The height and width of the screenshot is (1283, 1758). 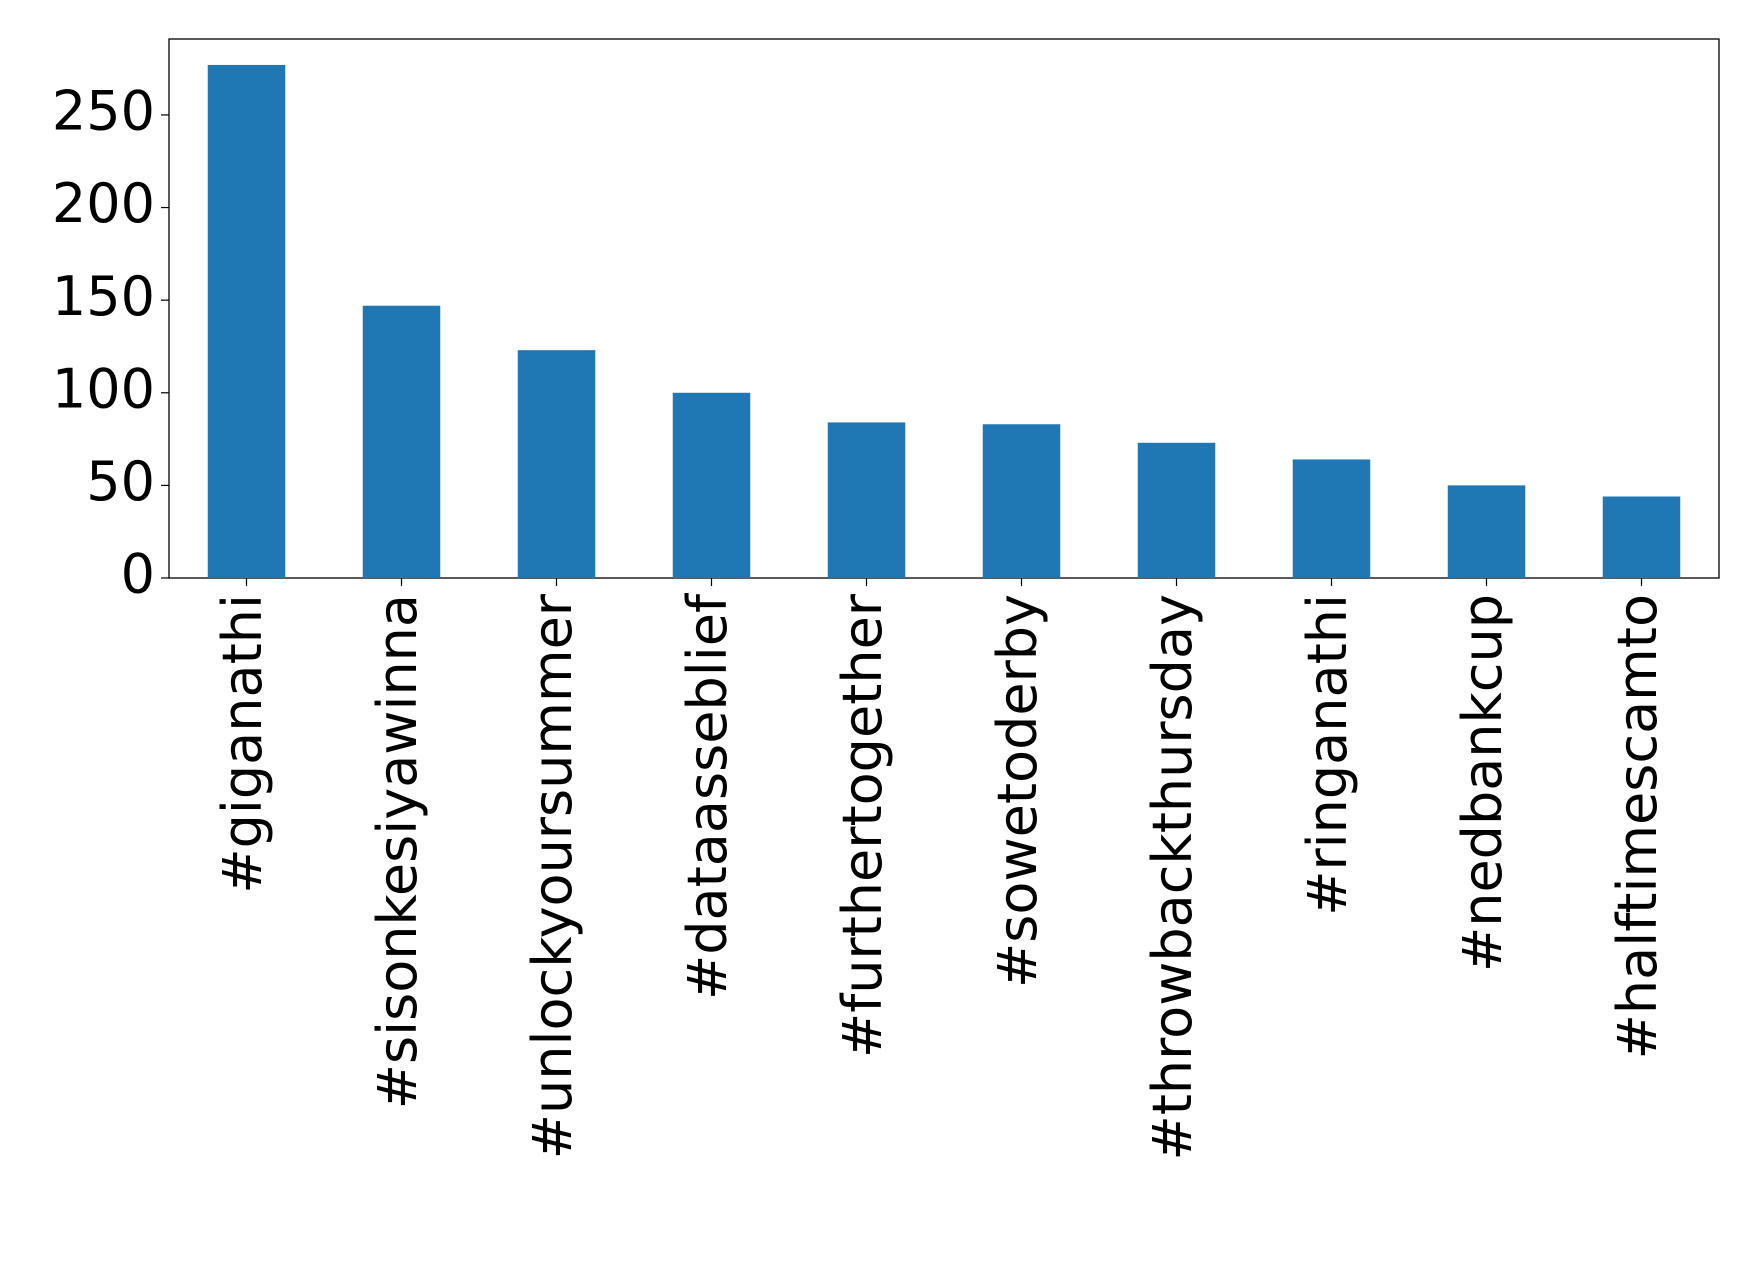 I want to click on x-tick-label: #giganathi, so click(x=242, y=744).